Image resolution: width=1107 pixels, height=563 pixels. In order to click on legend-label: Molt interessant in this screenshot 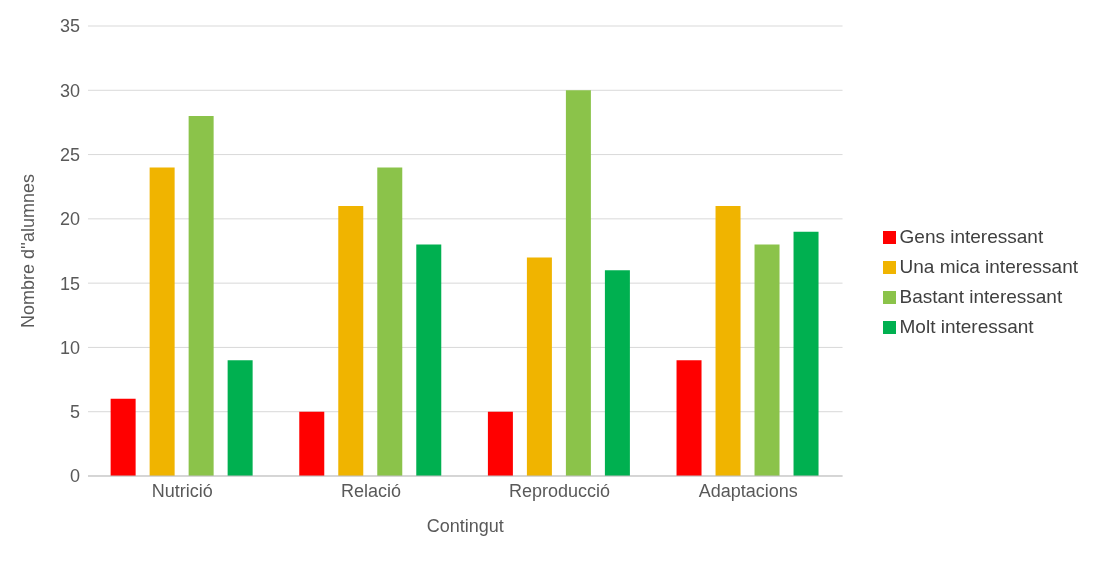, I will do `click(966, 326)`.